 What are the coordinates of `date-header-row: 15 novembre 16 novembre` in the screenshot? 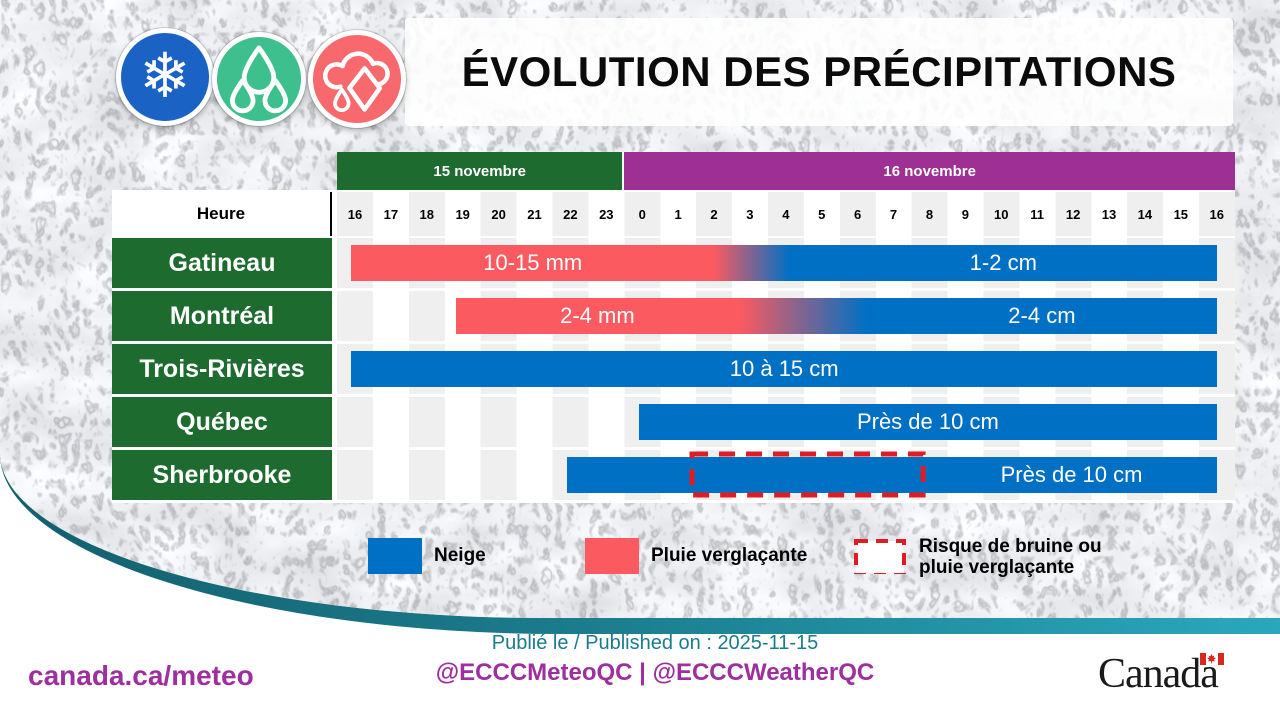 It's located at (786, 171).